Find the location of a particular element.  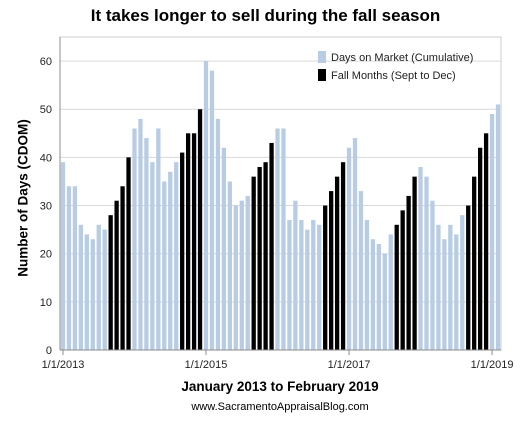

y-tick-label: 0 is located at coordinates (49, 351).